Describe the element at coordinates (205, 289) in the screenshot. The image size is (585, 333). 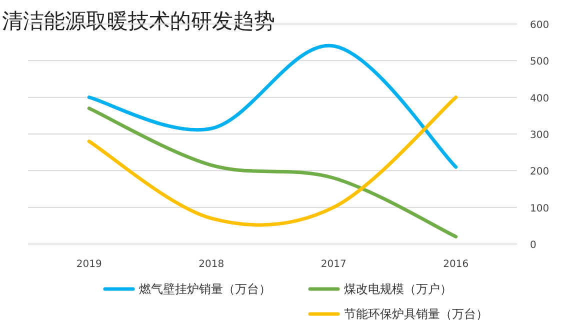
I see `legend-label: 燃气壁挂炉销量（万台）` at that location.